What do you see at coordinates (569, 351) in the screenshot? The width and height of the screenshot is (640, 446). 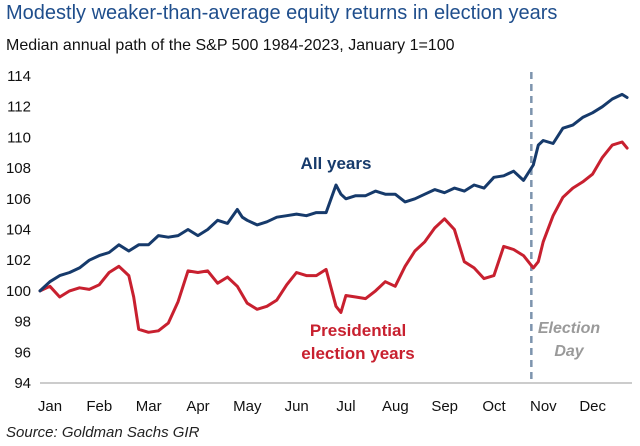 I see `election-day-label: Day` at bounding box center [569, 351].